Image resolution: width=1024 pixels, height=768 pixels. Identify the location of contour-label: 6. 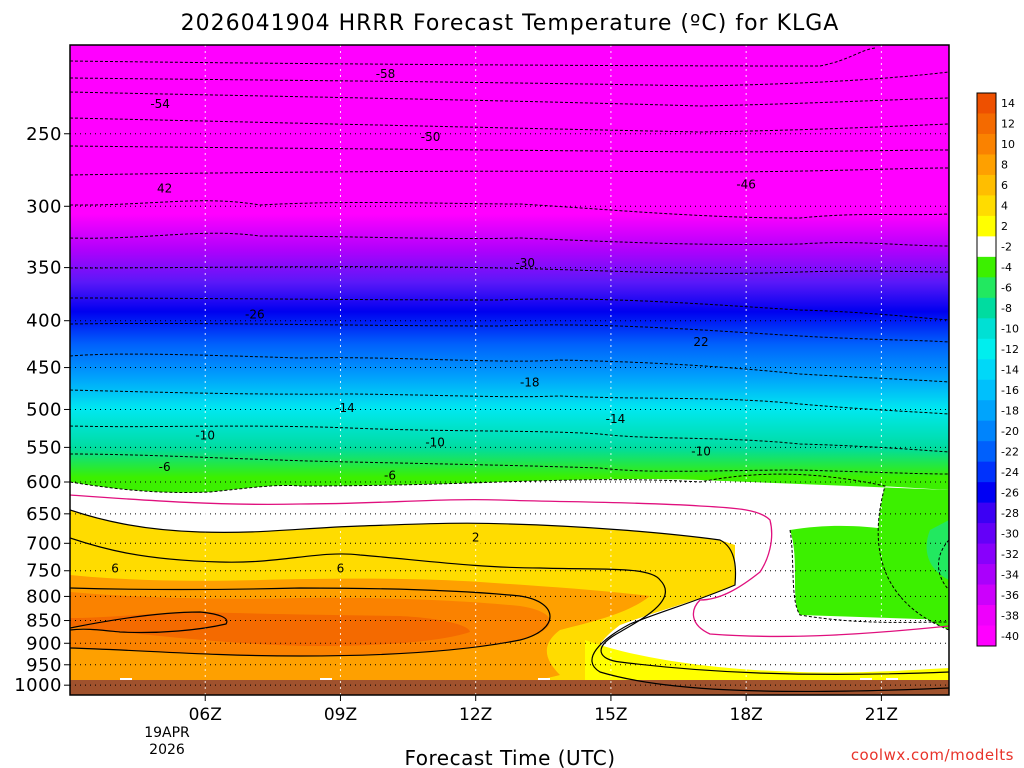
(115, 569).